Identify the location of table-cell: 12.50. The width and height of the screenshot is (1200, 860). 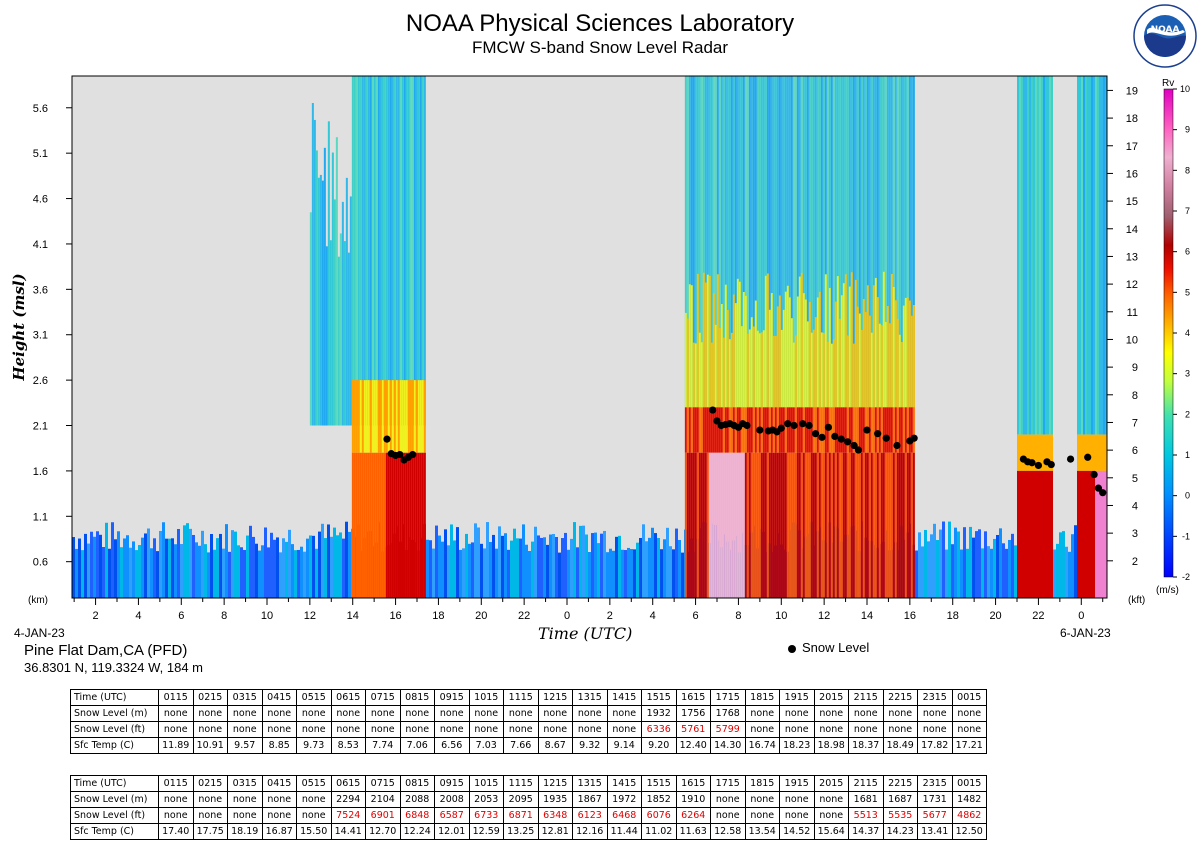
(969, 831).